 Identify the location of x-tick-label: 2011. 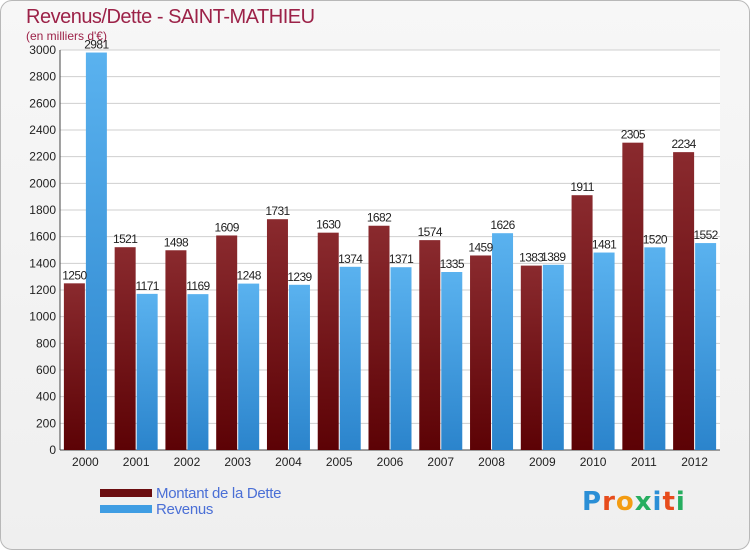
(644, 462).